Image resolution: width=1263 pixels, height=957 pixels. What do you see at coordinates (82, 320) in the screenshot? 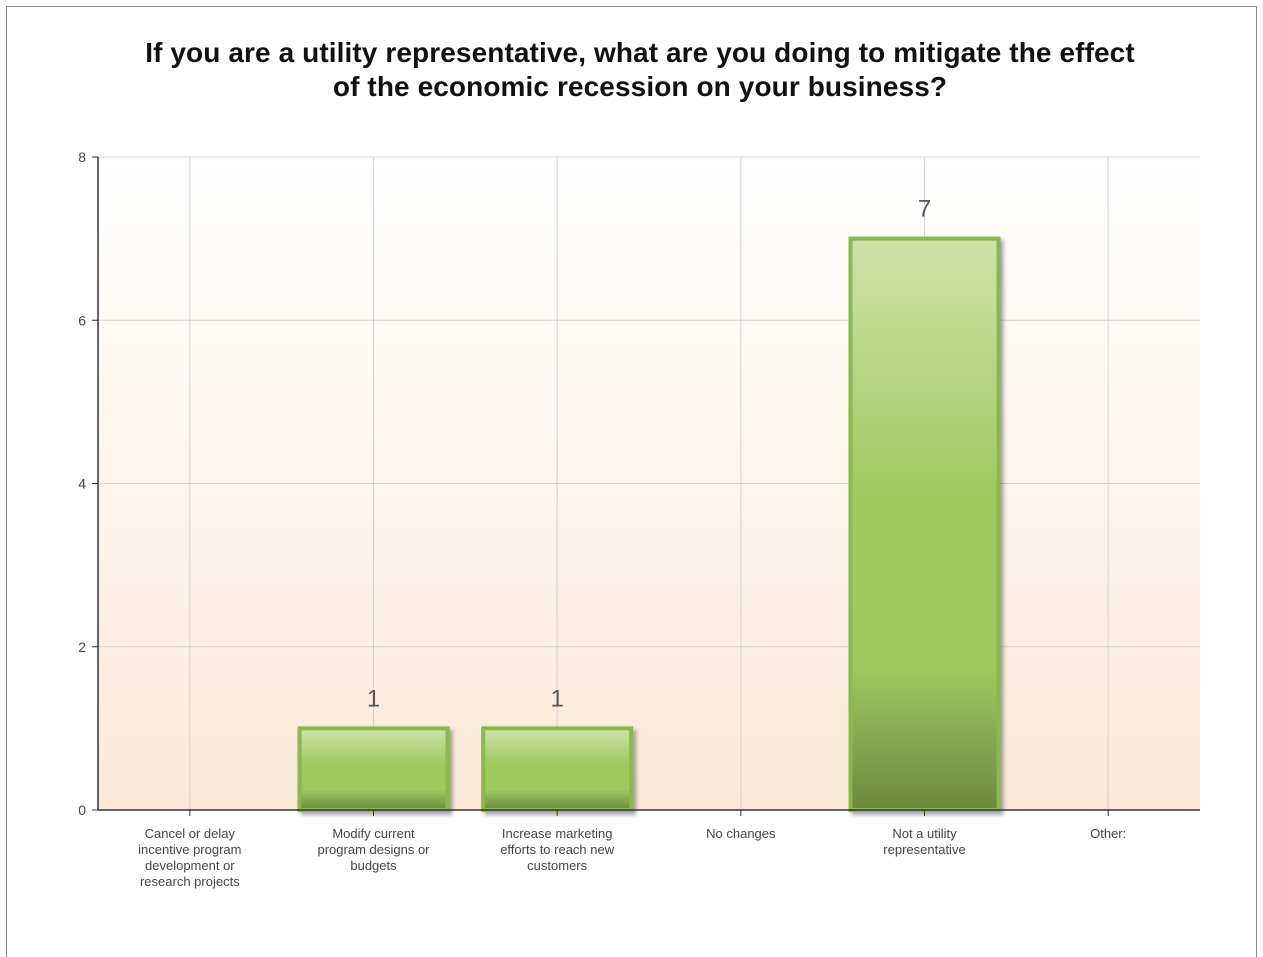
I see `y-tick-label: 6` at bounding box center [82, 320].